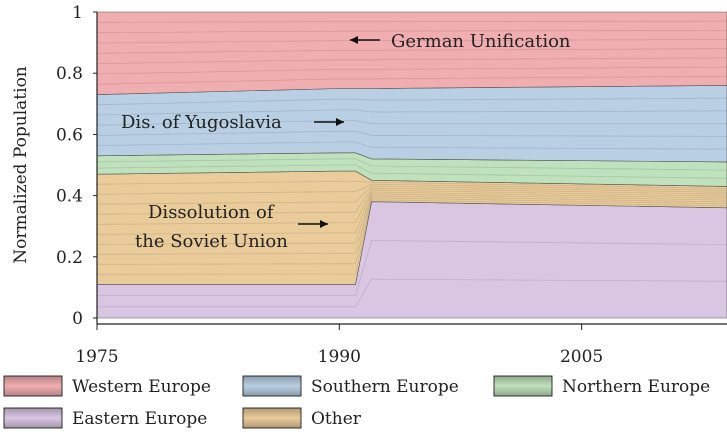 The image size is (727, 440). I want to click on legend-label: Northern Europe, so click(636, 387).